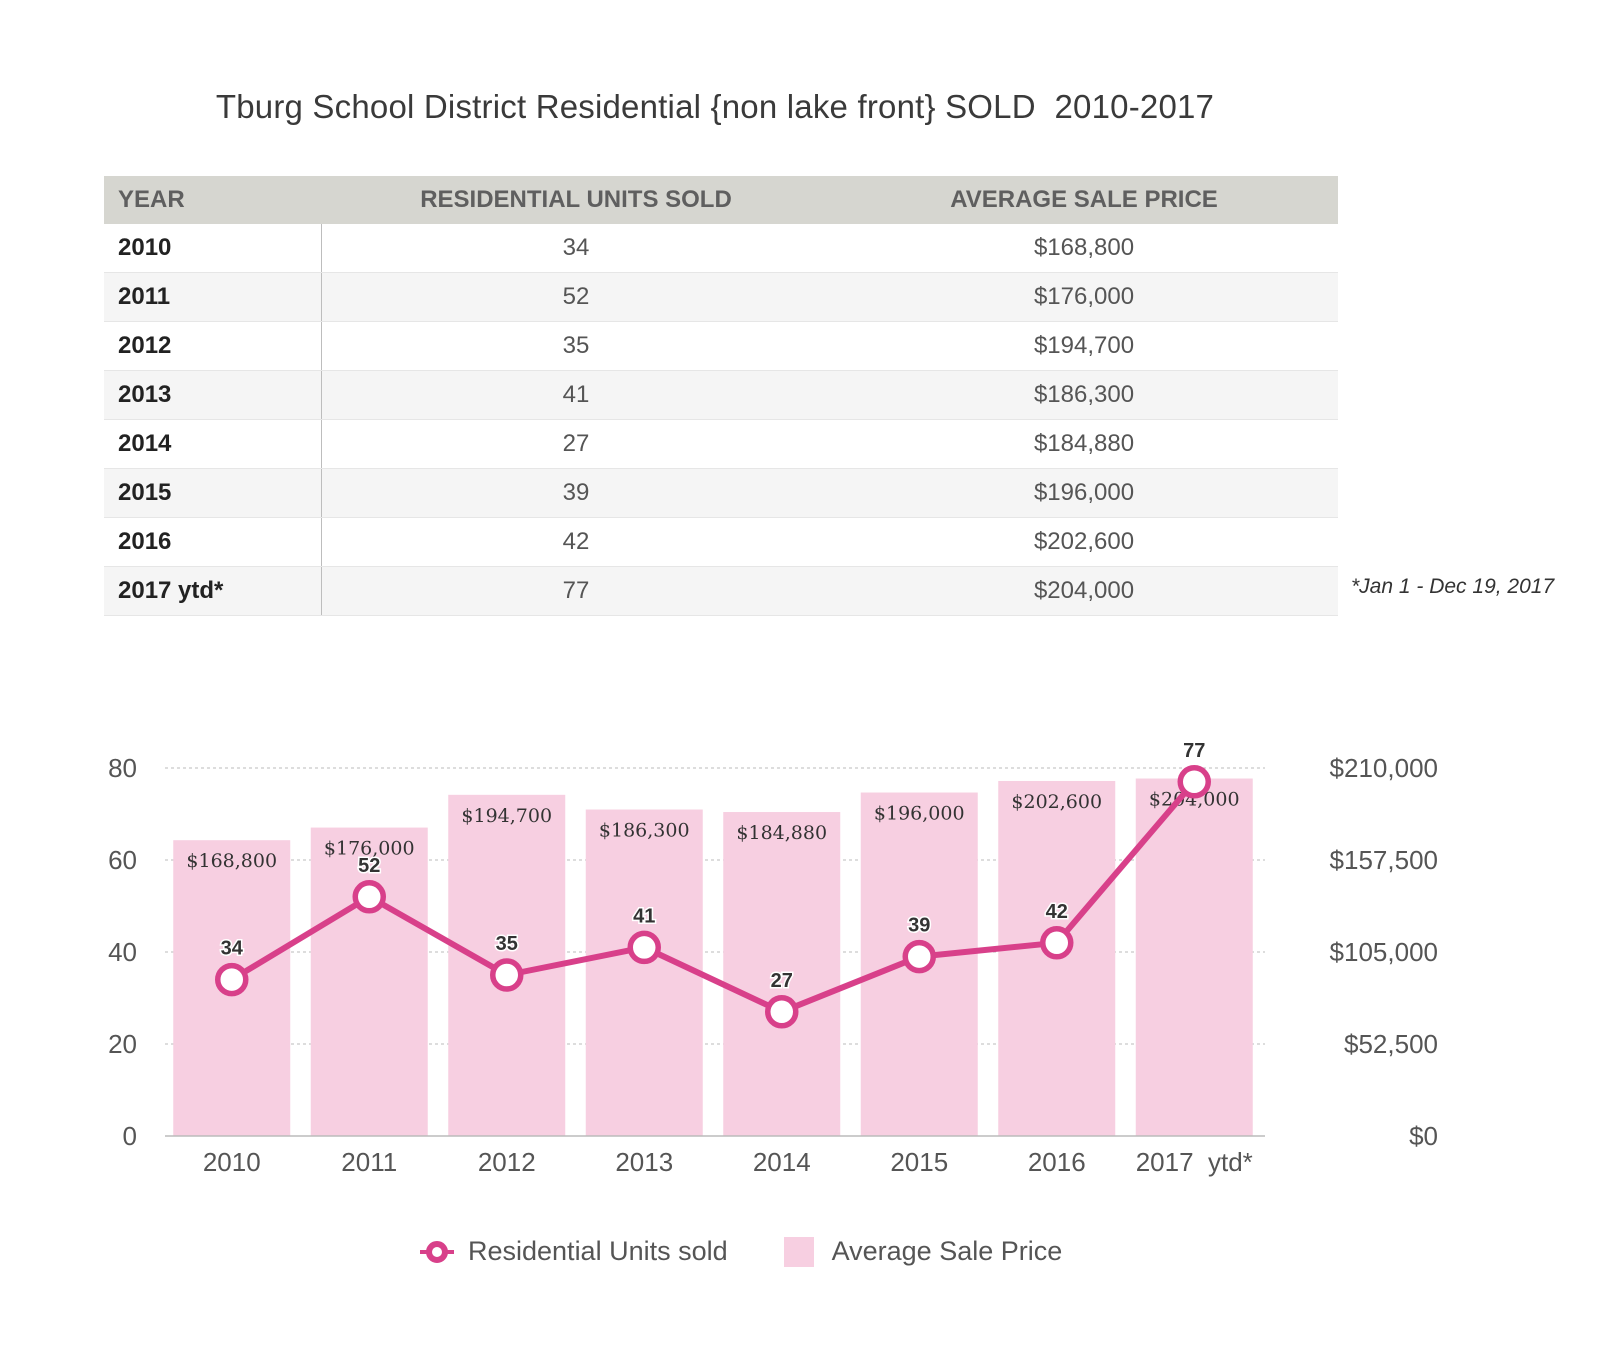  I want to click on cell-price: $204,000, so click(1084, 590).